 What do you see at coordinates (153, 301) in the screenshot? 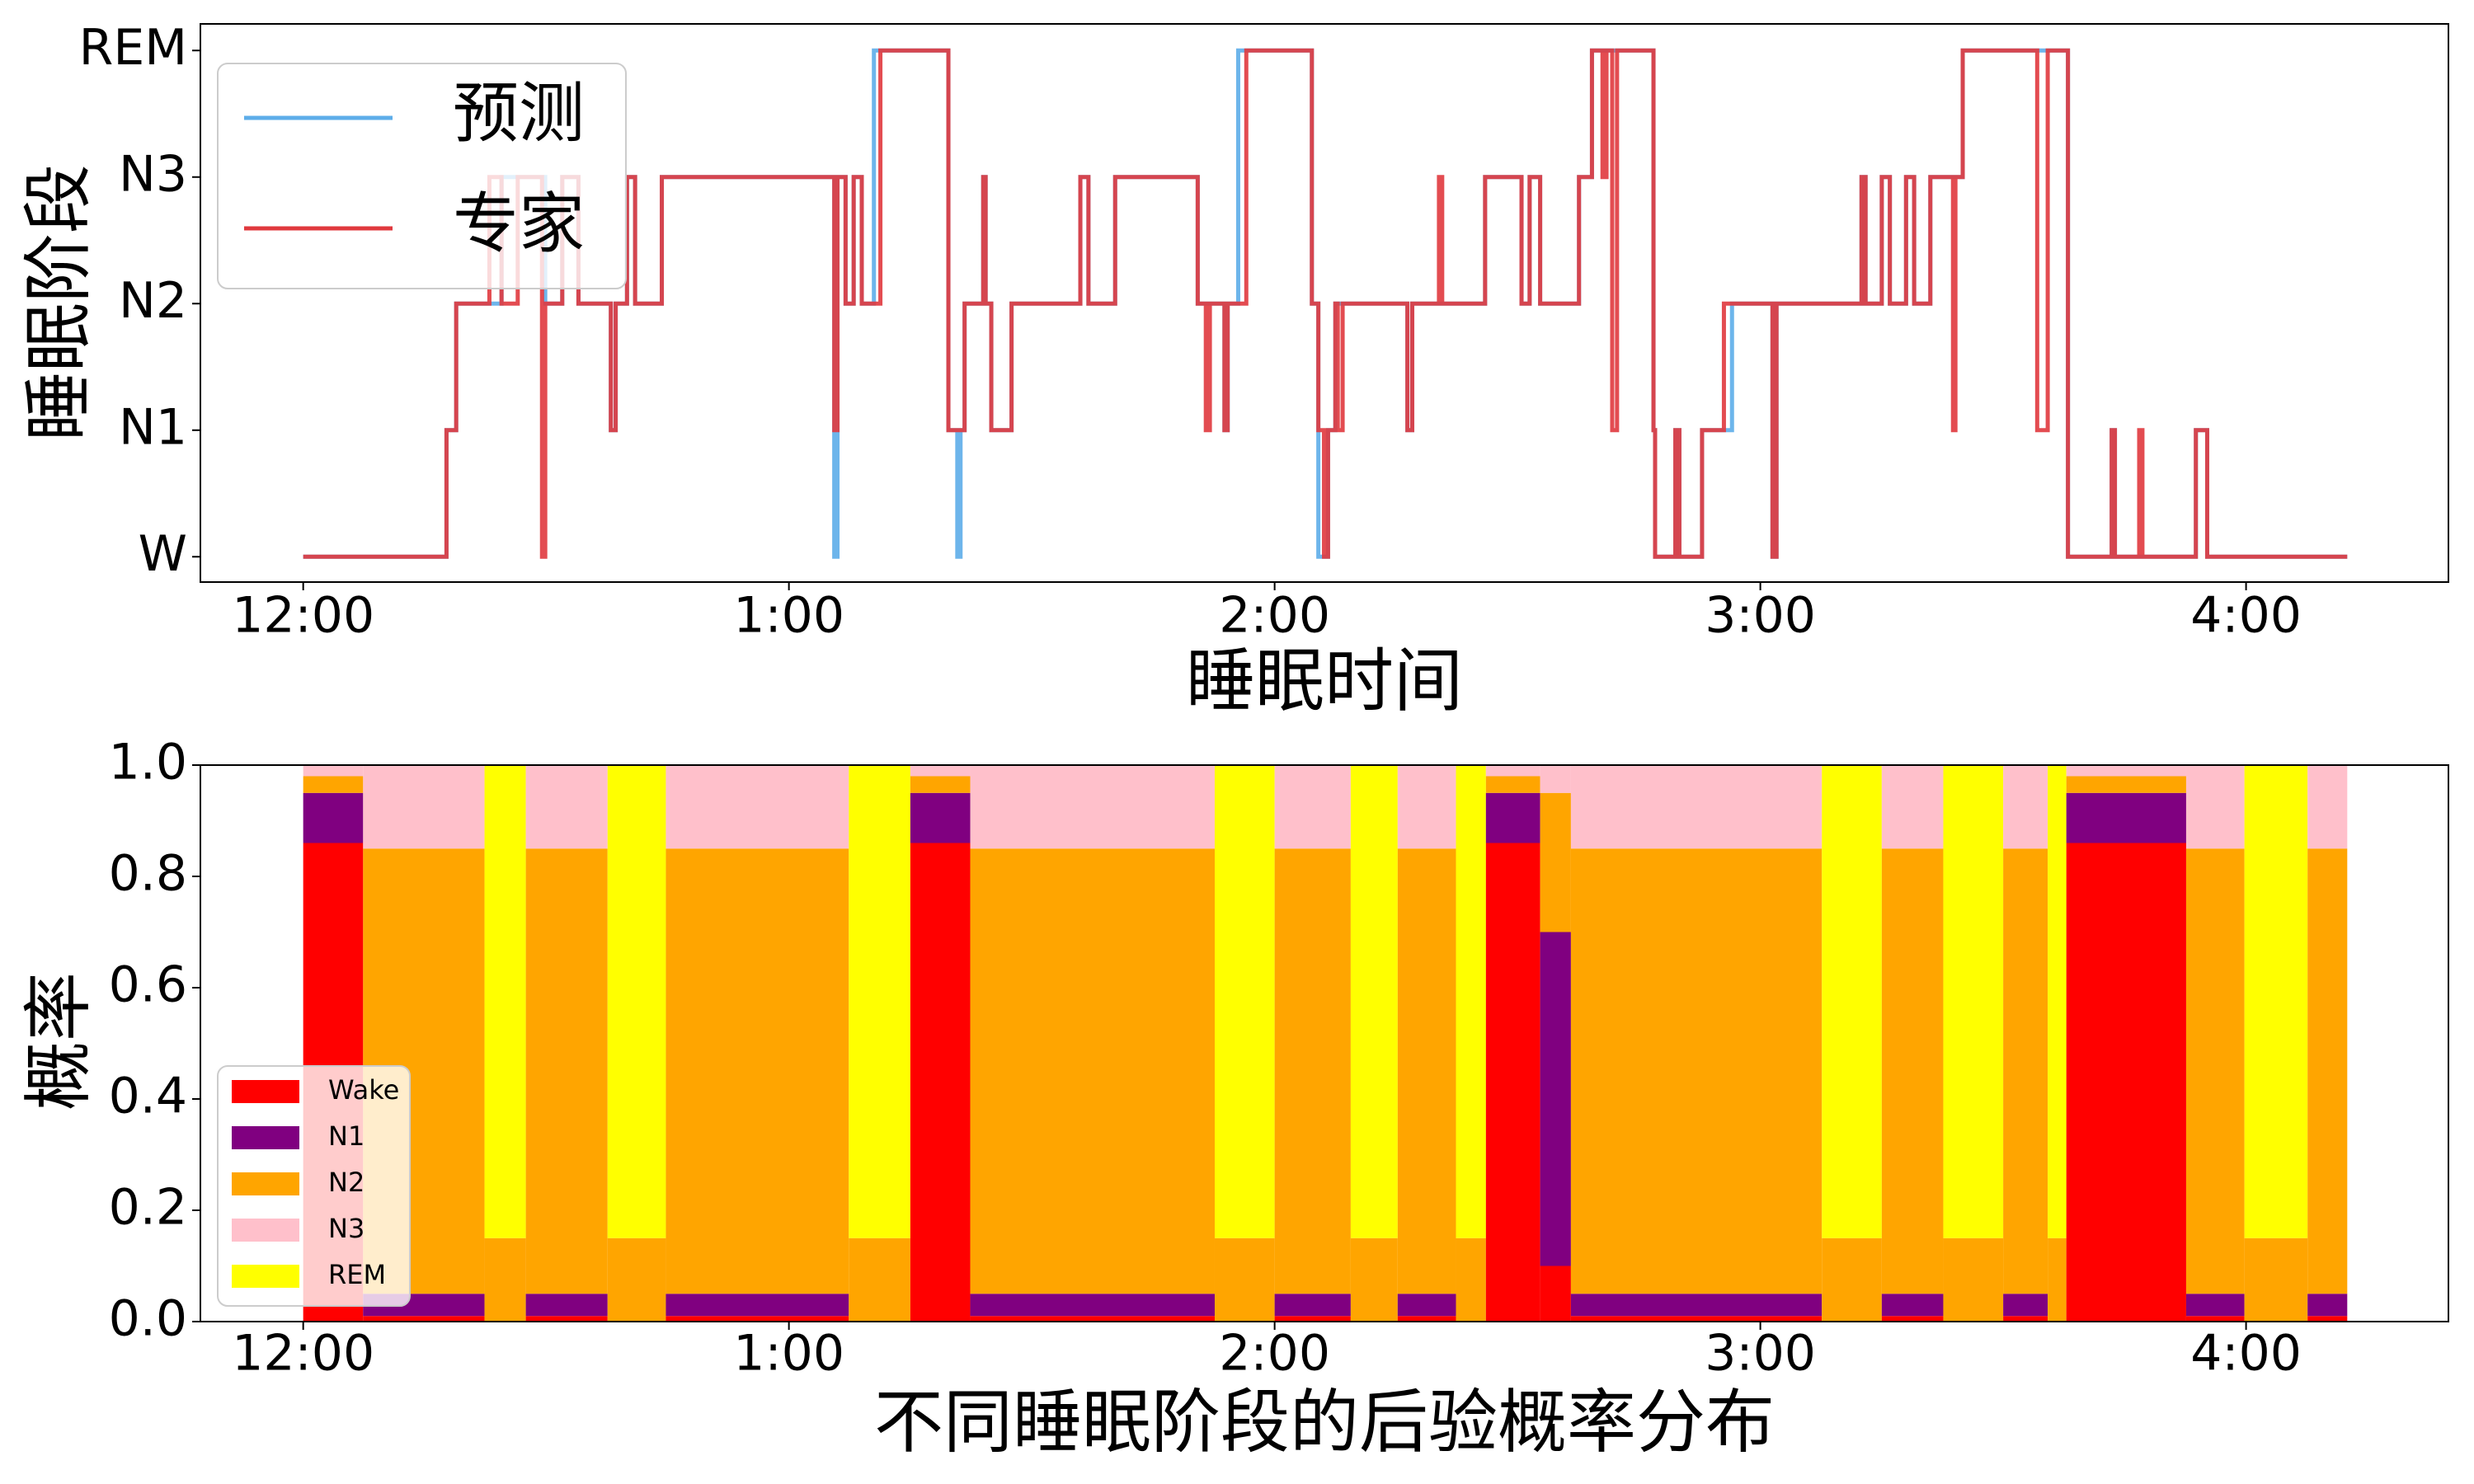
I see `y-tick-label: N2` at bounding box center [153, 301].